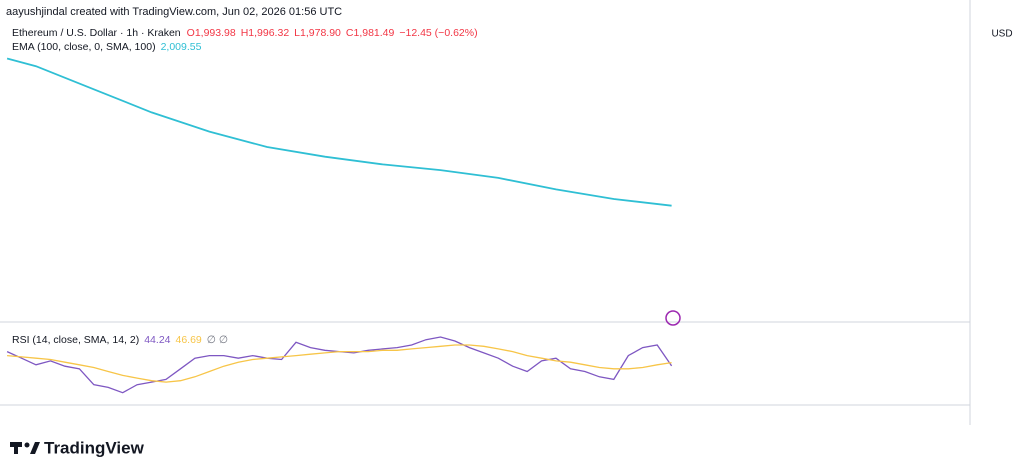 This screenshot has height=472, width=1024. I want to click on rsi-extra: ∅ ∅, so click(217, 340).